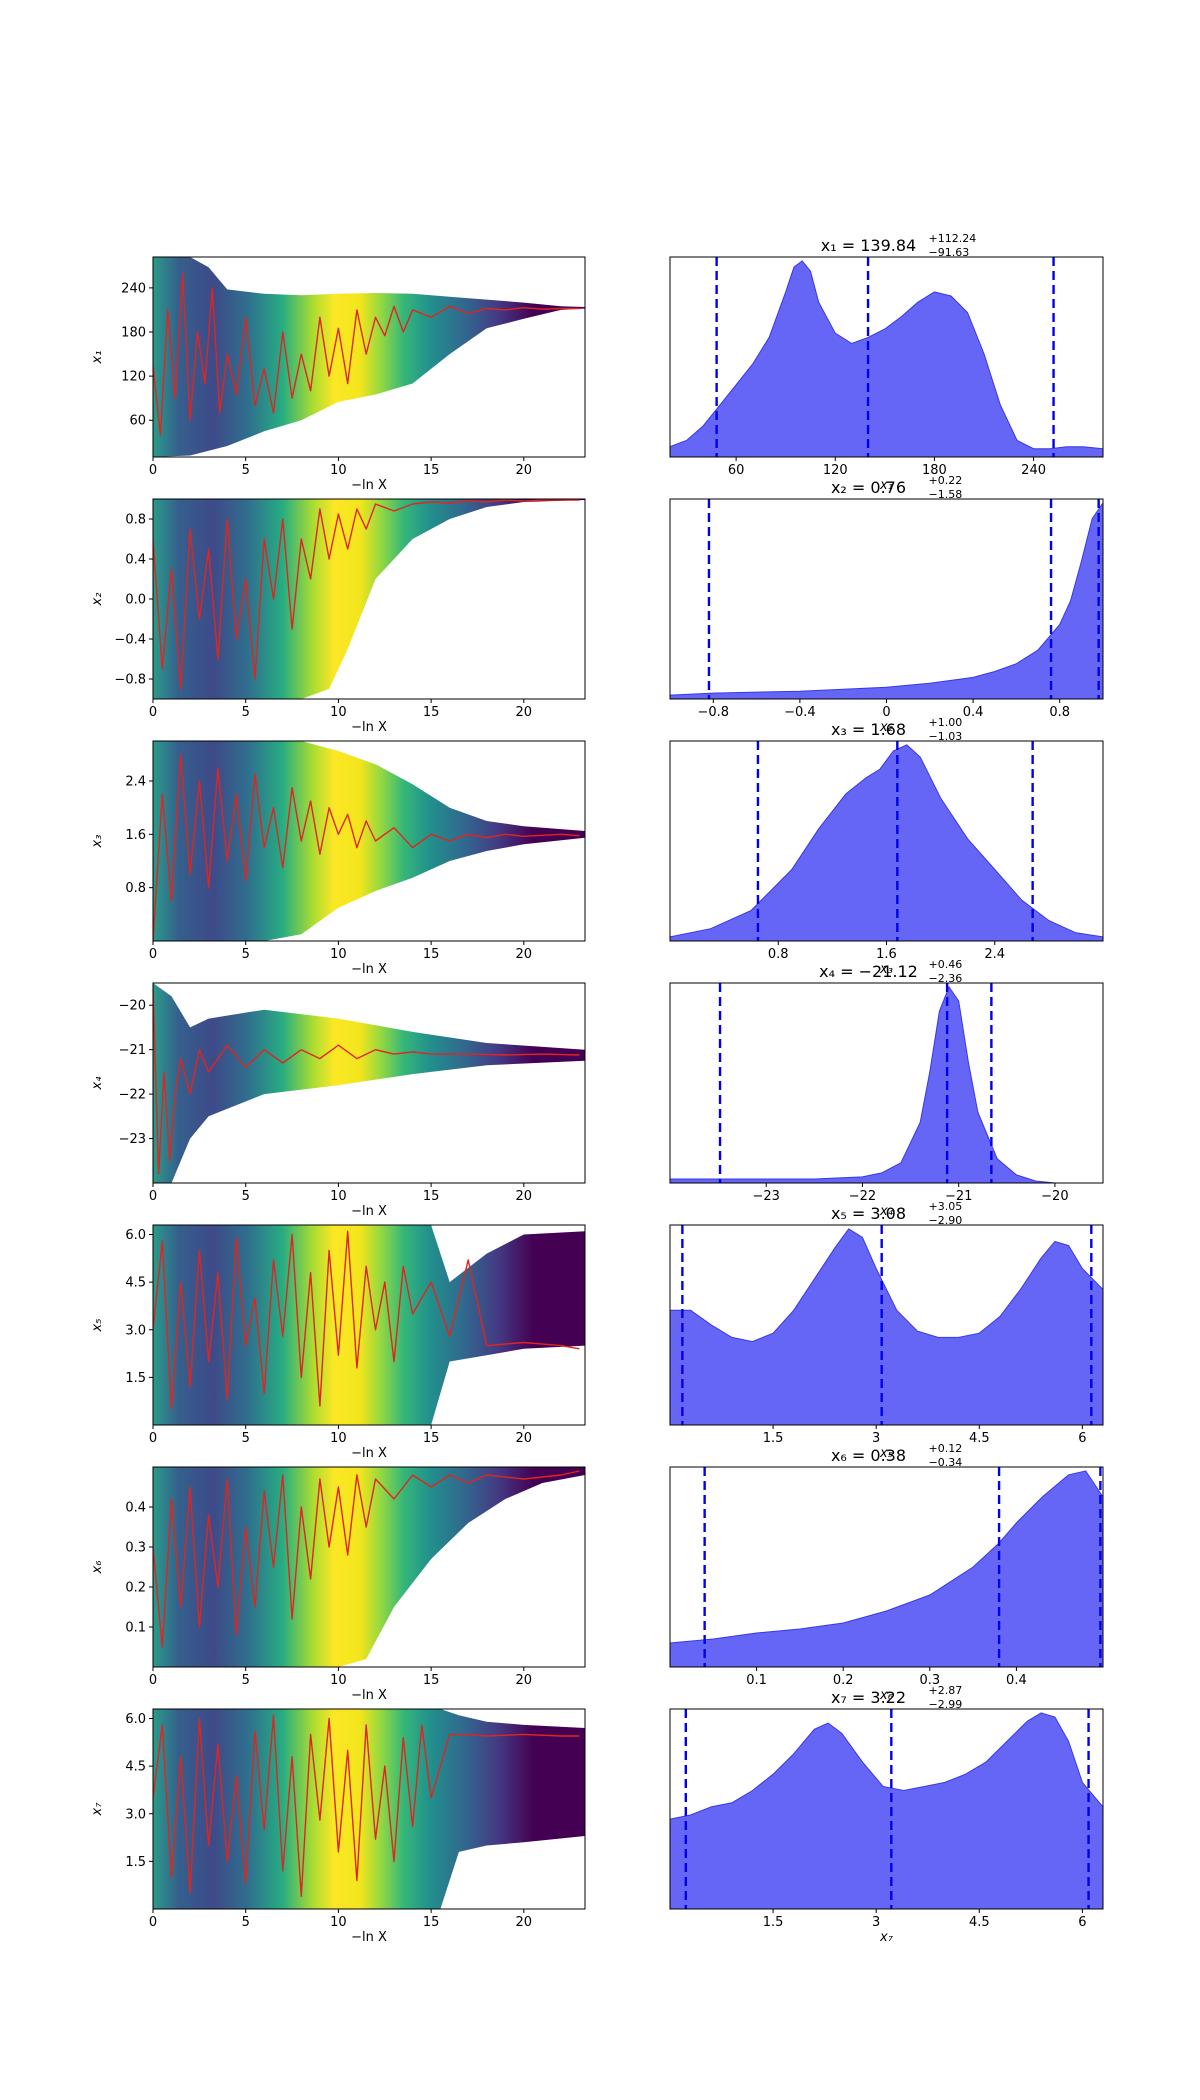 The height and width of the screenshot is (2100, 1200). What do you see at coordinates (135, 1235) in the screenshot?
I see `y-tick-label: 6.0` at bounding box center [135, 1235].